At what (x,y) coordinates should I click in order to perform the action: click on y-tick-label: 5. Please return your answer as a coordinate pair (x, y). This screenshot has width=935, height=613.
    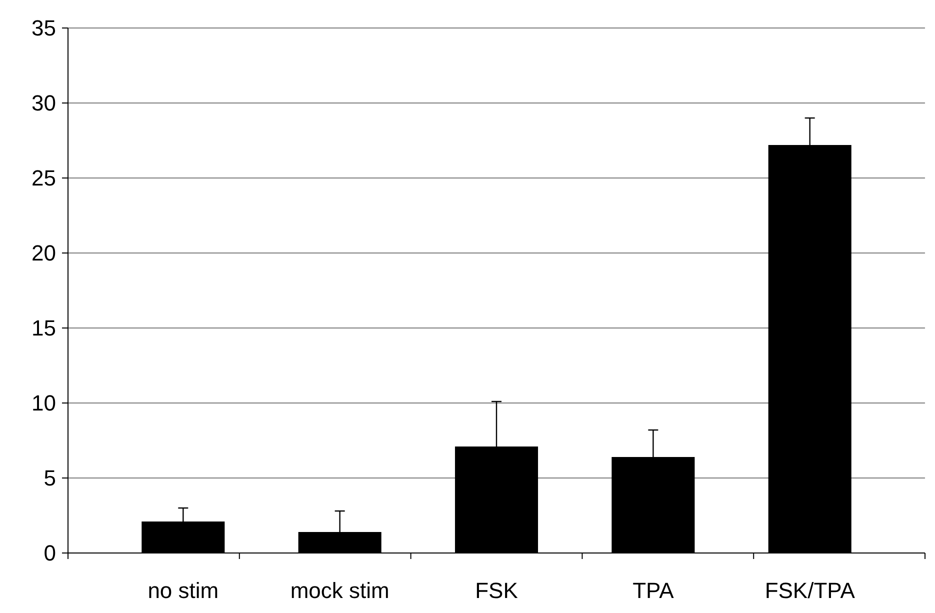
    Looking at the image, I should click on (50, 478).